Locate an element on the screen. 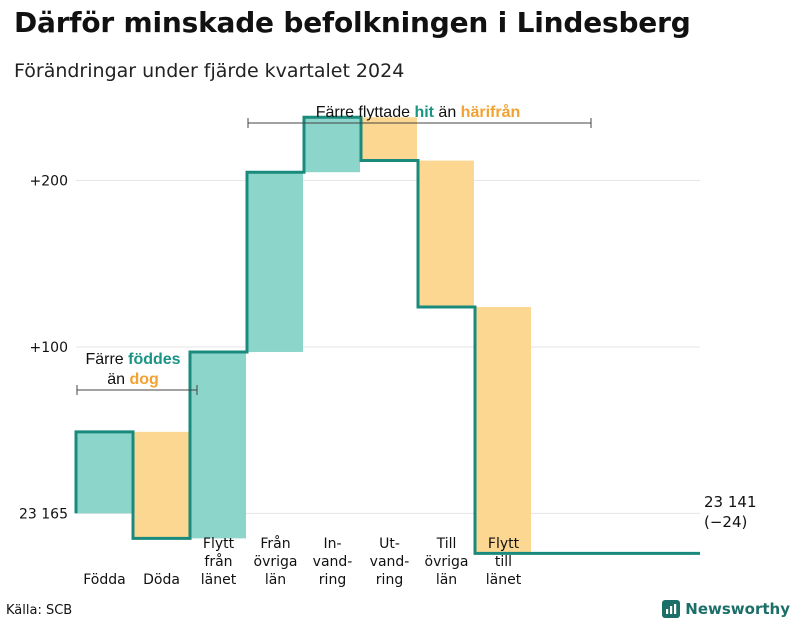 The height and width of the screenshot is (625, 800). annotation-migration-text-b: hit is located at coordinates (424, 112).